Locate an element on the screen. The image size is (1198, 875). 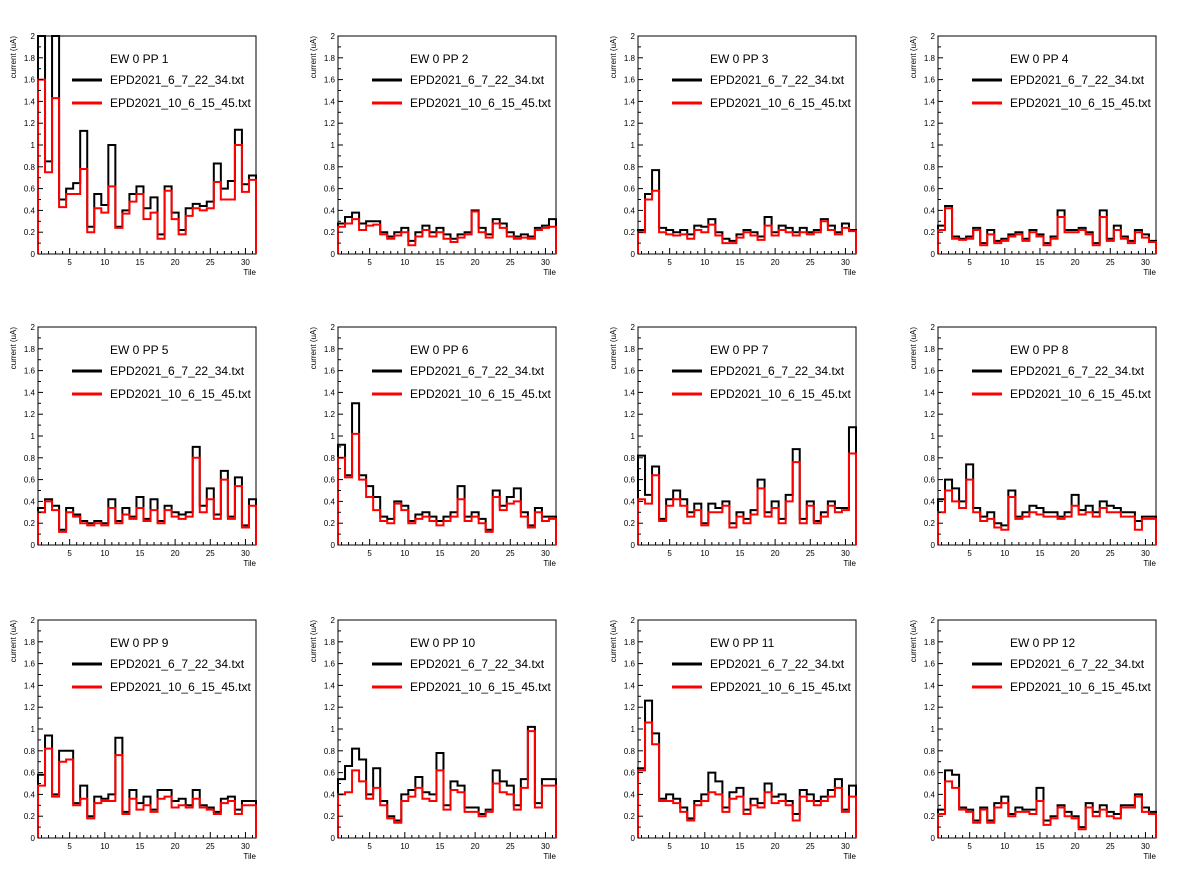
chart-title: EW 0 PP 8 is located at coordinates (1039, 350).